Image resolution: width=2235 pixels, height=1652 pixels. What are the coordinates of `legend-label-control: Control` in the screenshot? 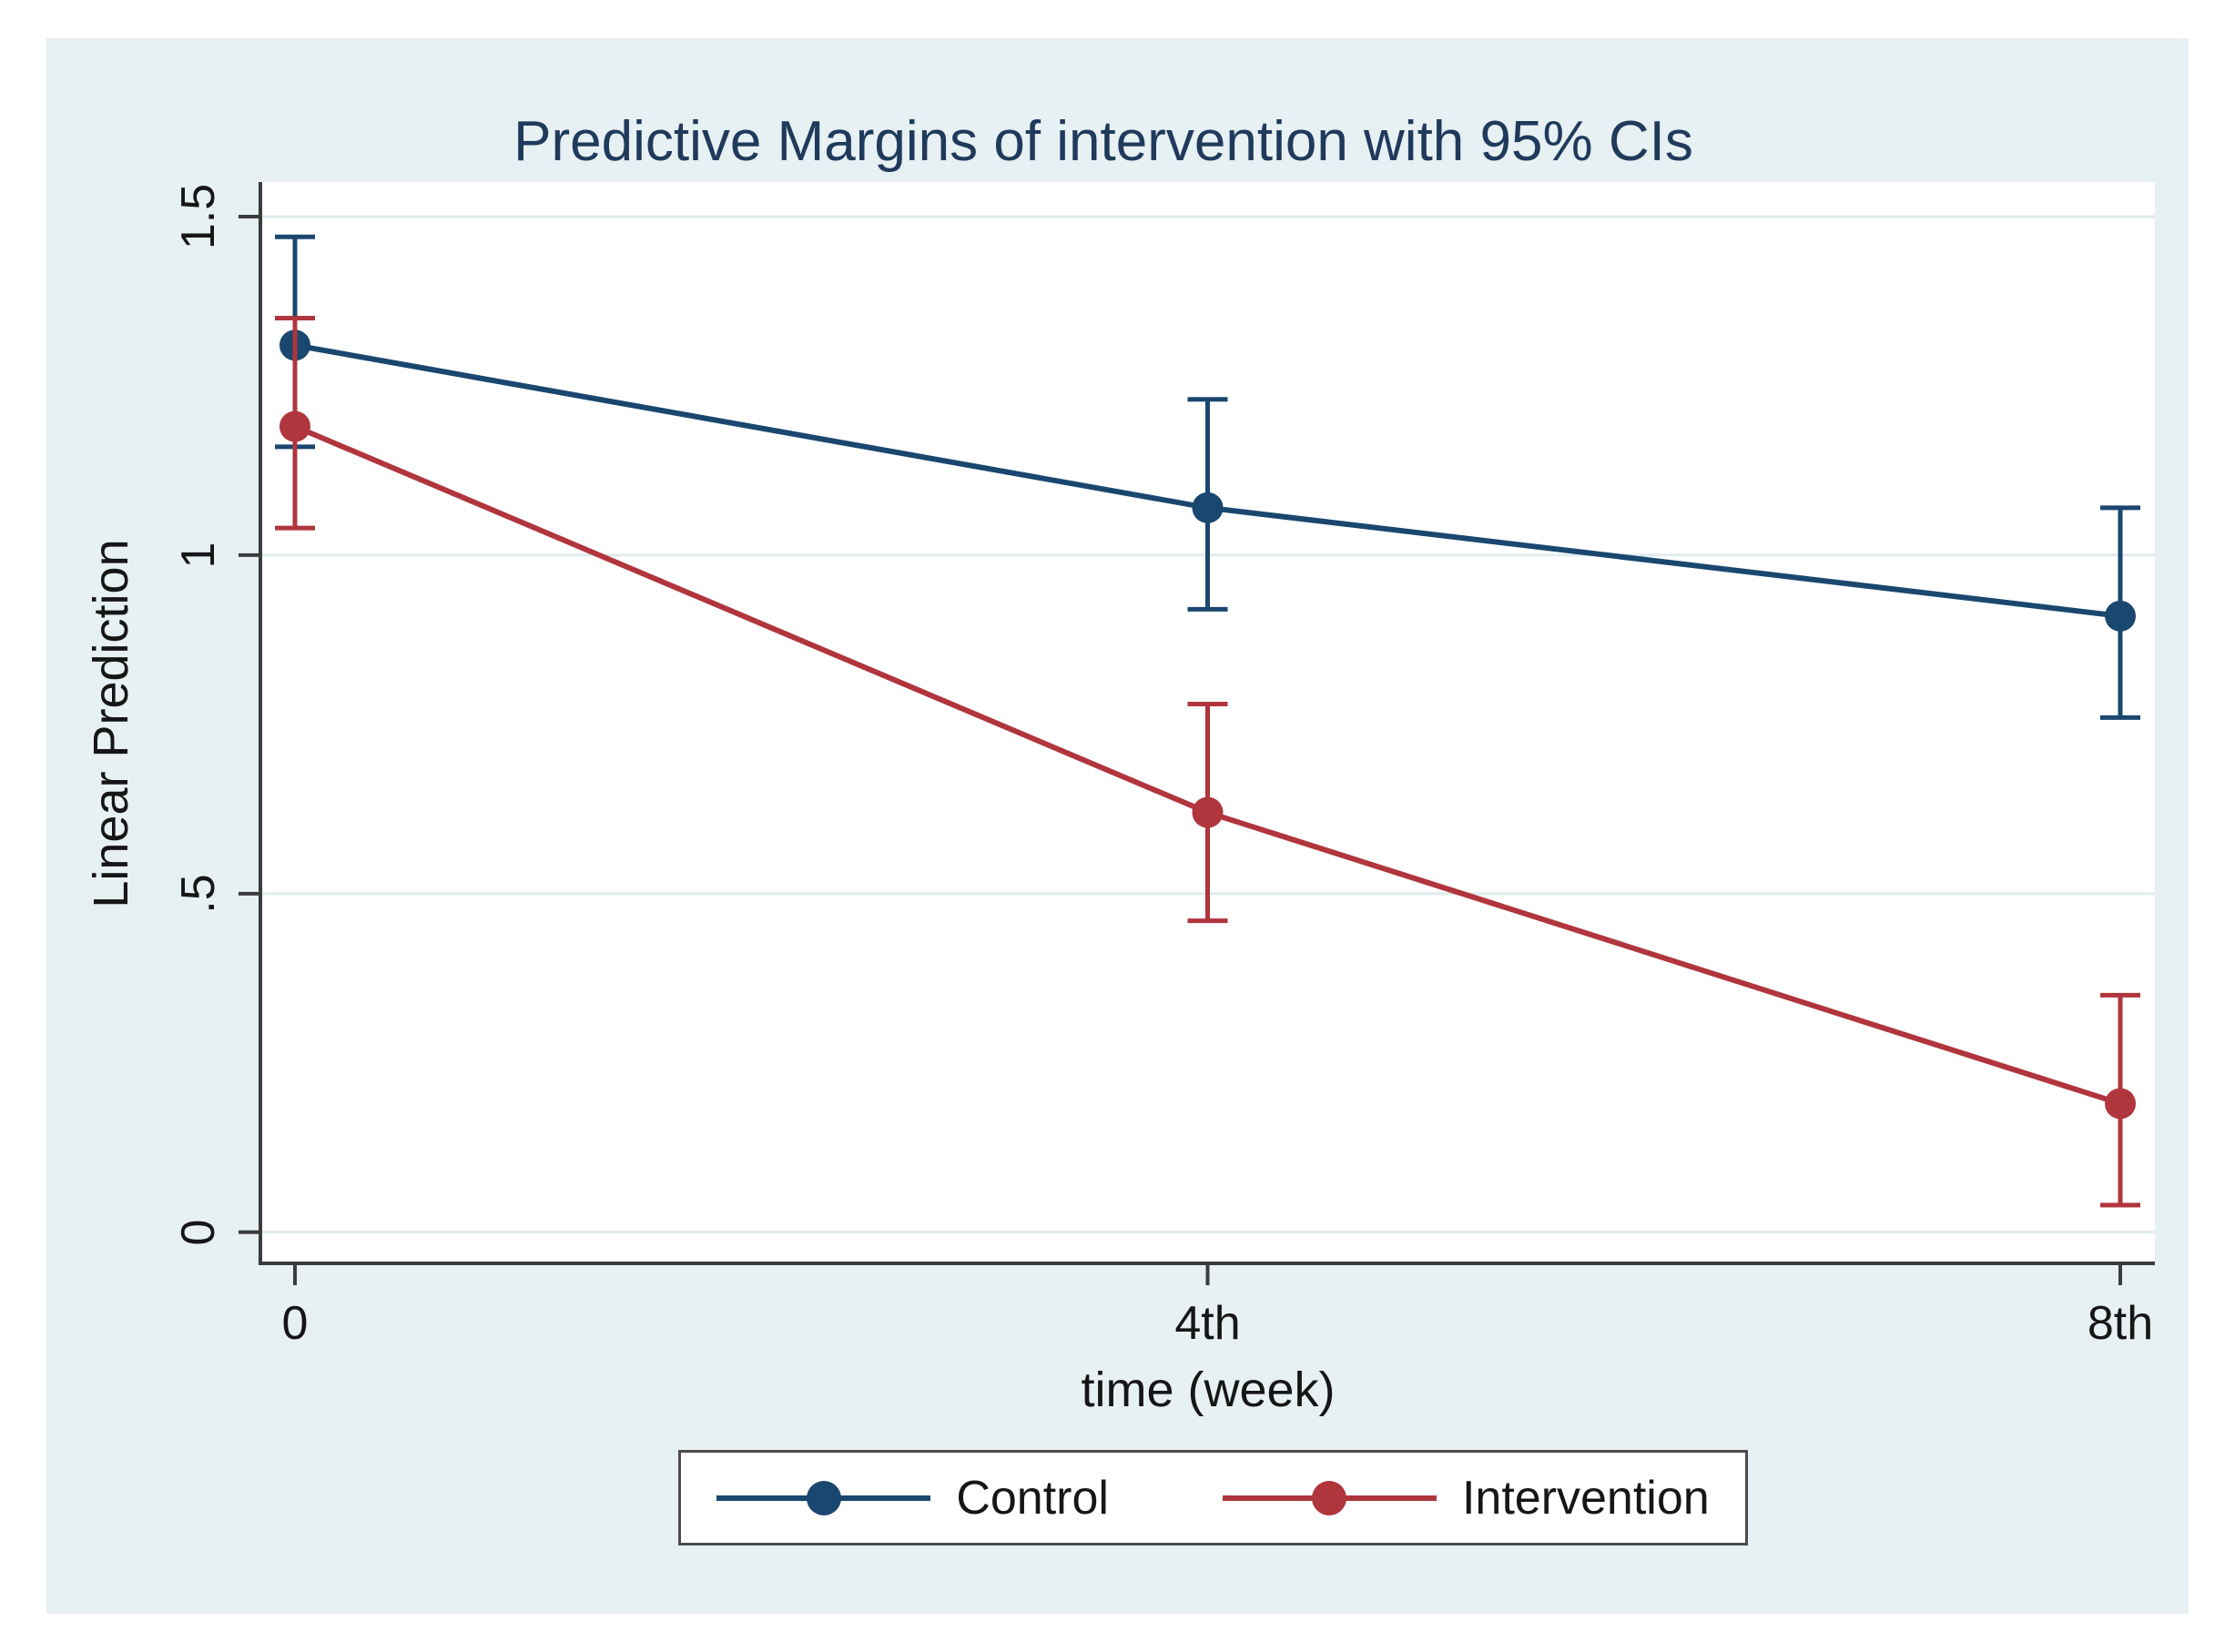 It's located at (1032, 1498).